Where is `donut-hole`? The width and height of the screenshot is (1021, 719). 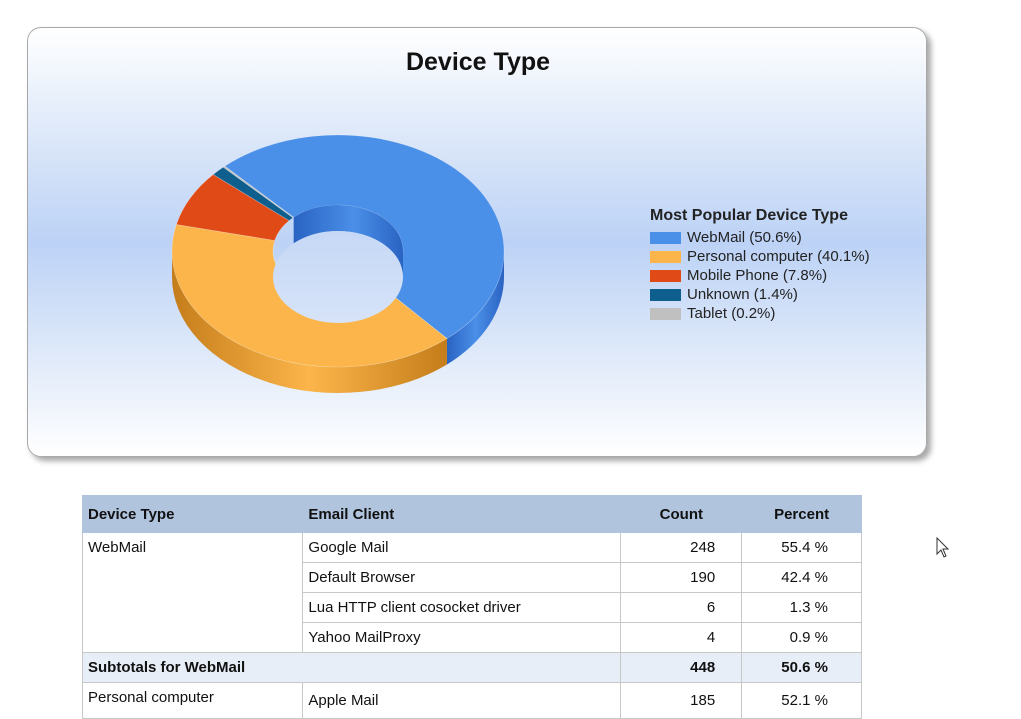 donut-hole is located at coordinates (338, 277).